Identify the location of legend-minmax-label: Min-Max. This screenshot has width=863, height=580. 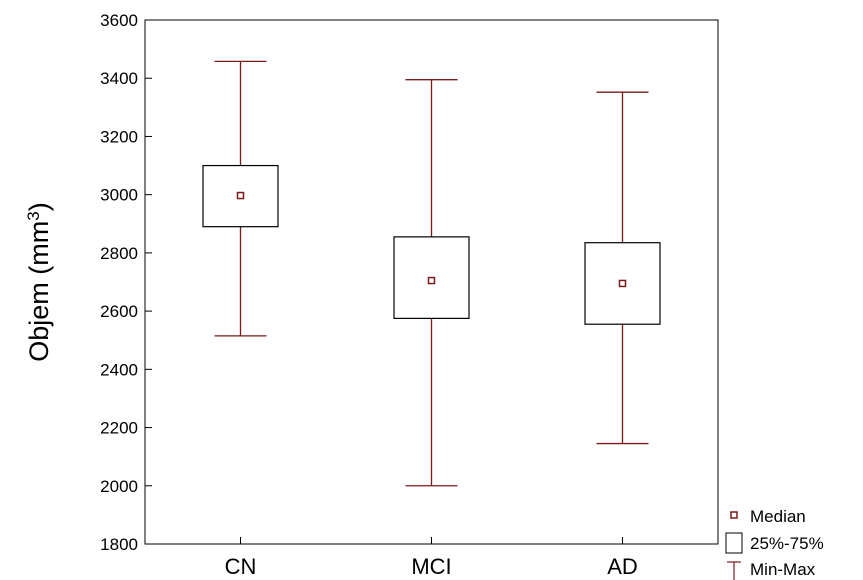
(783, 569).